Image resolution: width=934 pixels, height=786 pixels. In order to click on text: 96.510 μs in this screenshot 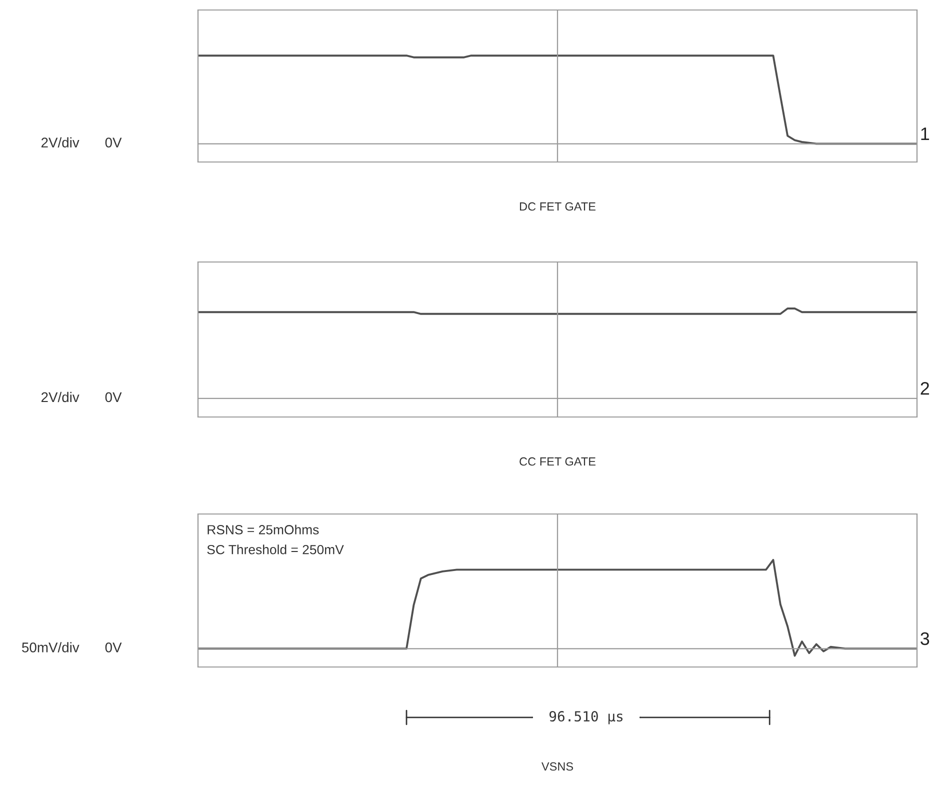, I will do `click(586, 717)`.